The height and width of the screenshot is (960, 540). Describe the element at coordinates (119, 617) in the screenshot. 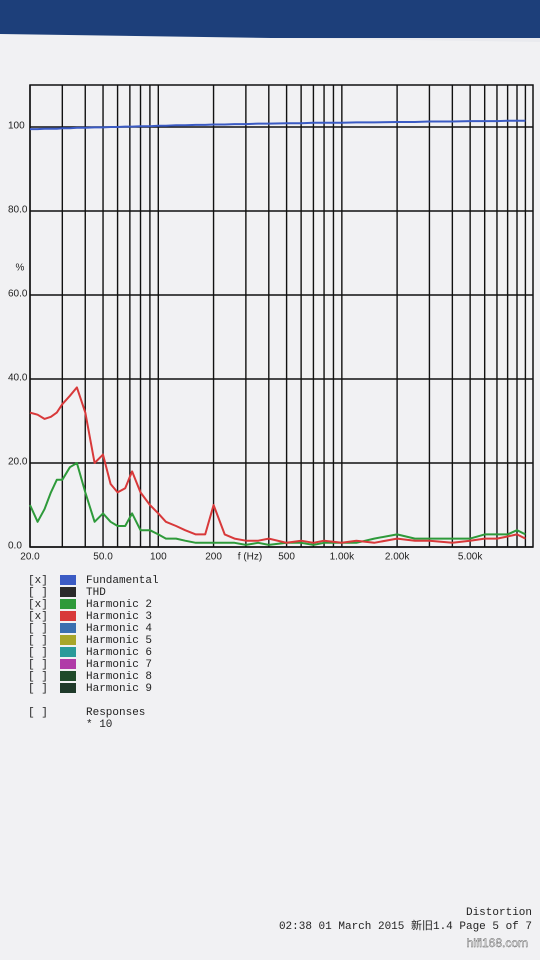

I see `legend-label: Harmonic 3` at that location.